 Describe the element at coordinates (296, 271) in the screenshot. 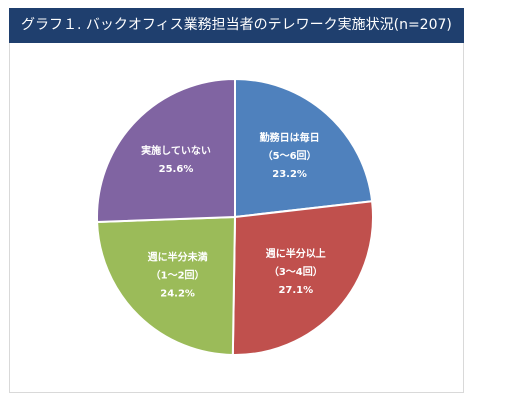

I see `slice-2-sublabel: （3～4回）` at that location.